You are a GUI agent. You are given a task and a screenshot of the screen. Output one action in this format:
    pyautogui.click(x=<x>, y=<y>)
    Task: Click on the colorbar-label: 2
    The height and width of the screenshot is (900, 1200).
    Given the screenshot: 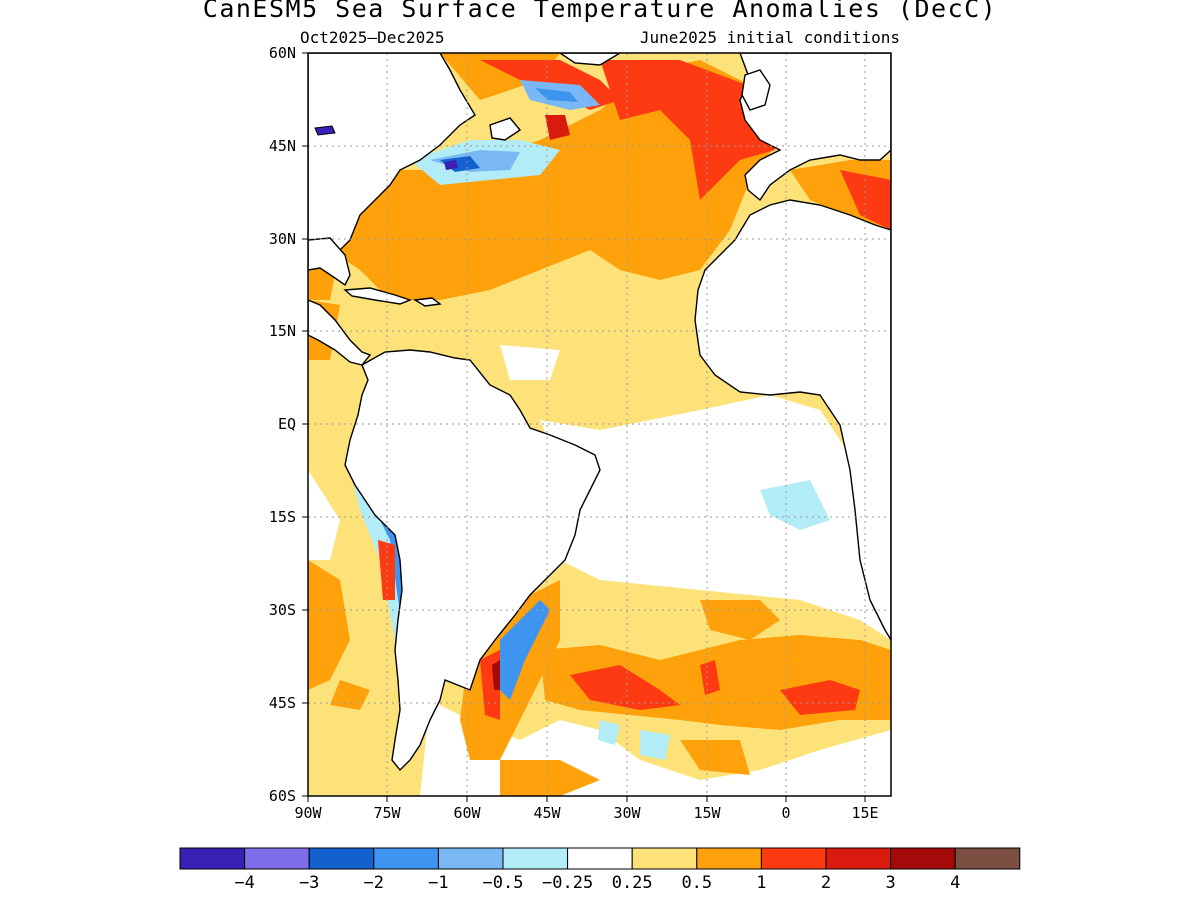 What is the action you would take?
    pyautogui.click(x=826, y=883)
    